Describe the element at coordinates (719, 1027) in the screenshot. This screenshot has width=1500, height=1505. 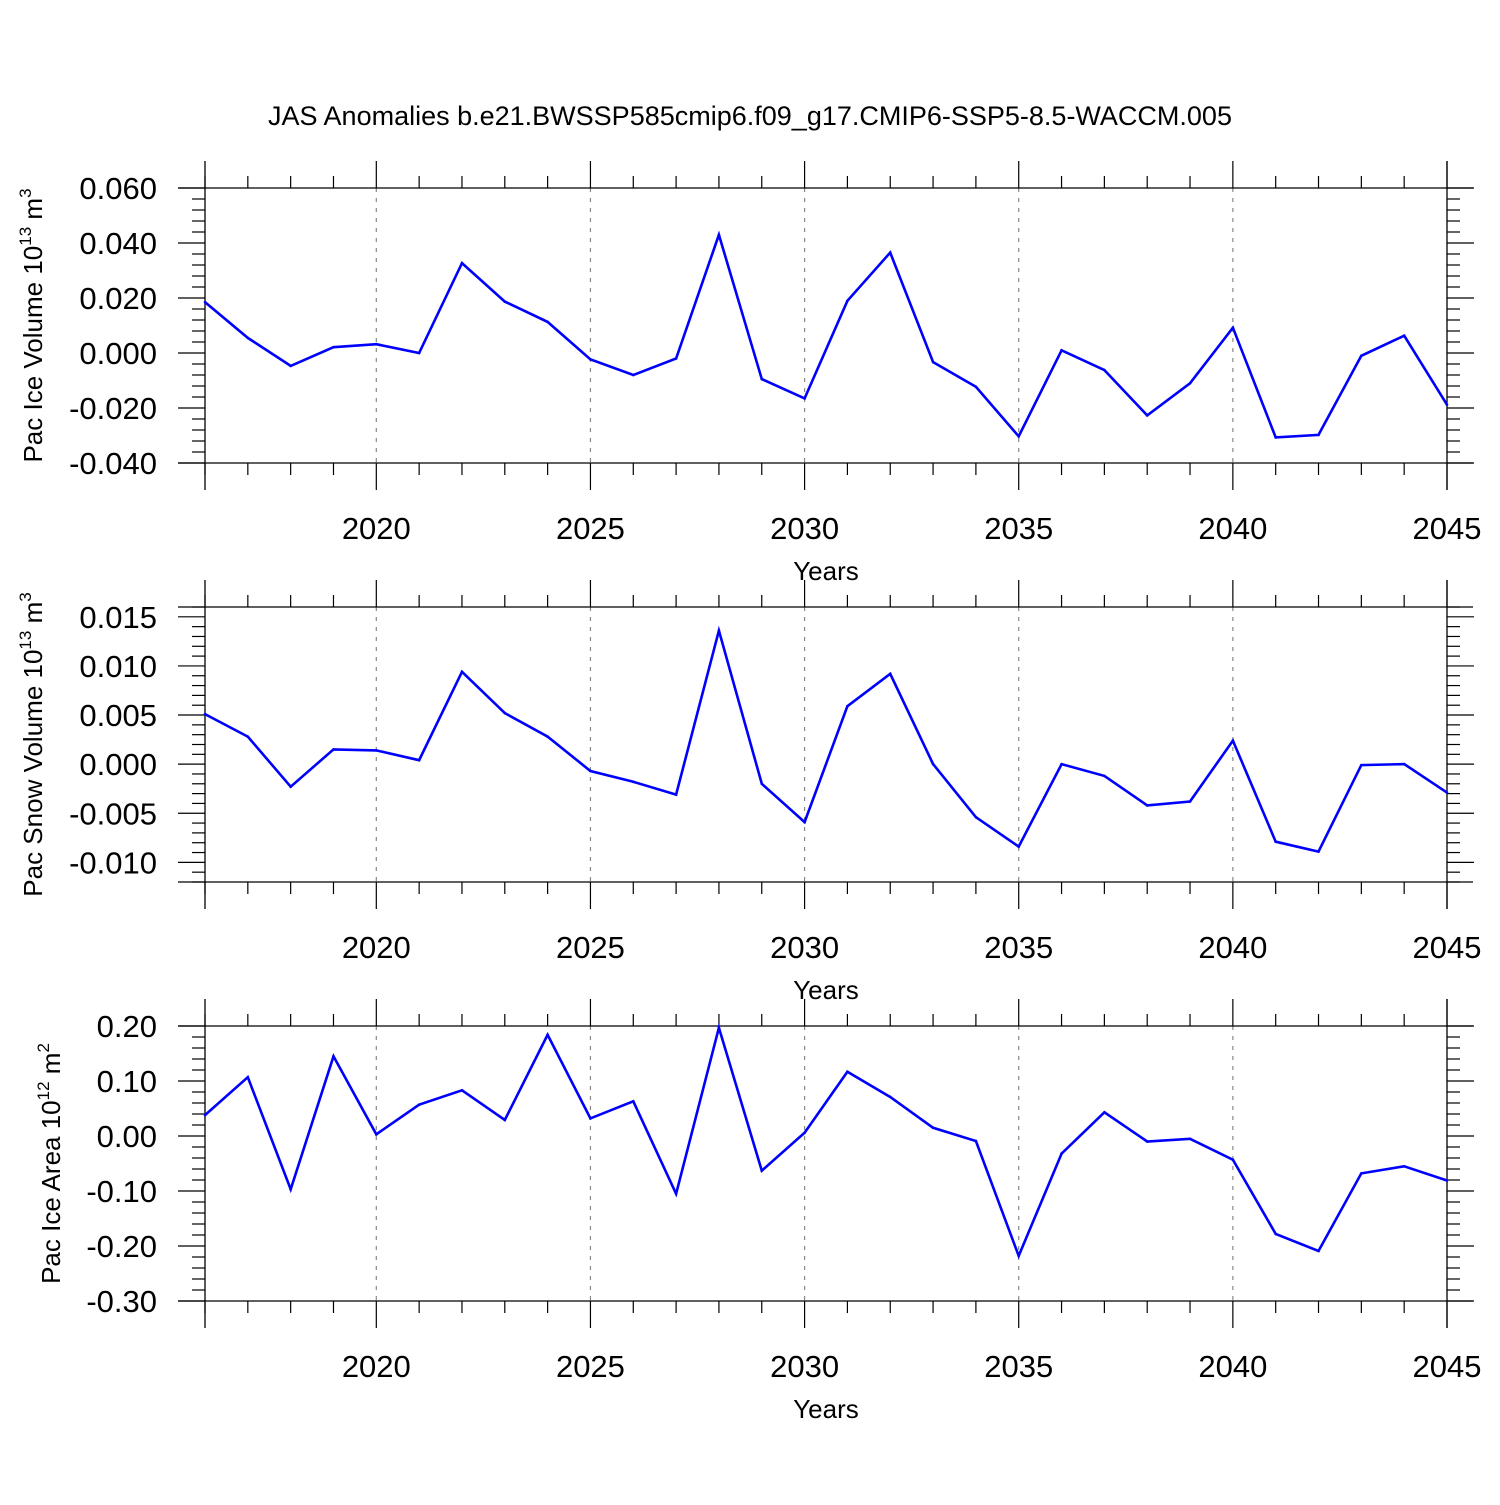
I see `data-point-ice-area-2028` at that location.